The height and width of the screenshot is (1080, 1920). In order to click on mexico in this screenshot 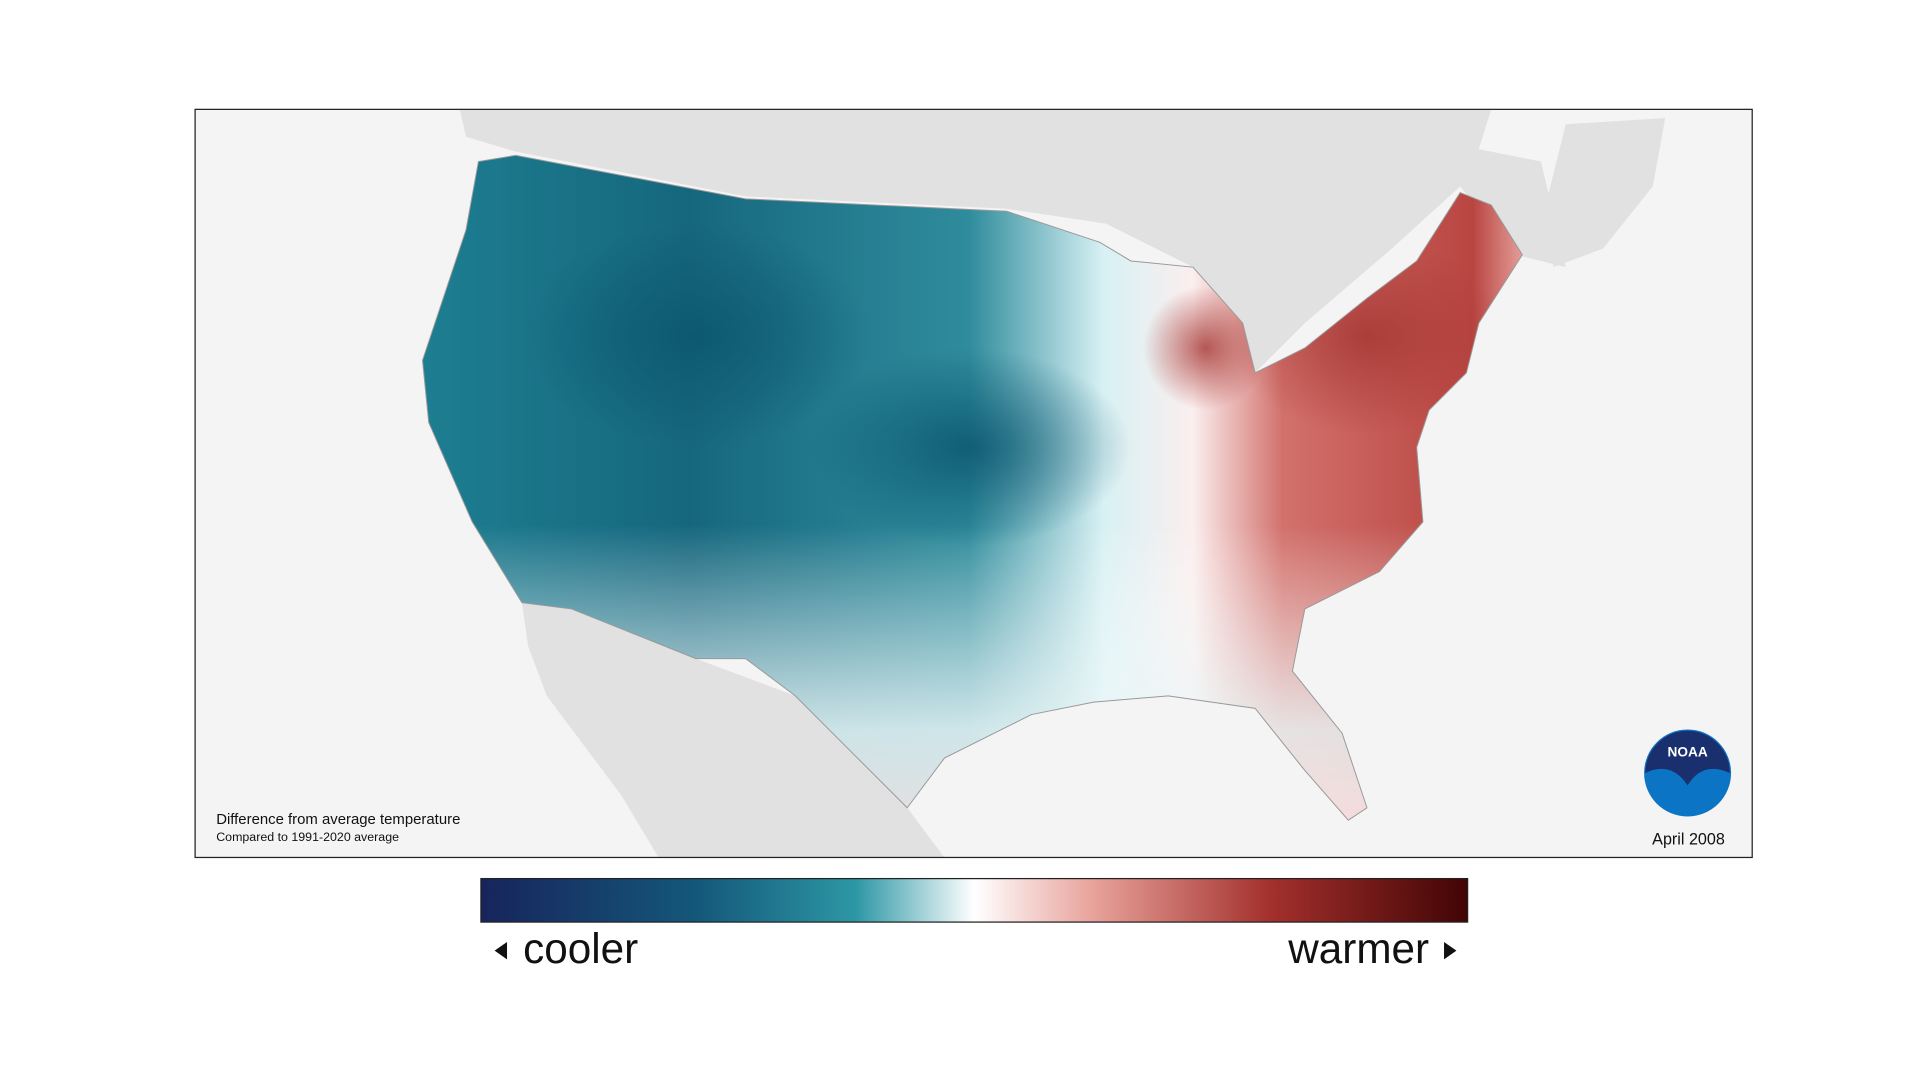, I will do `click(733, 730)`.